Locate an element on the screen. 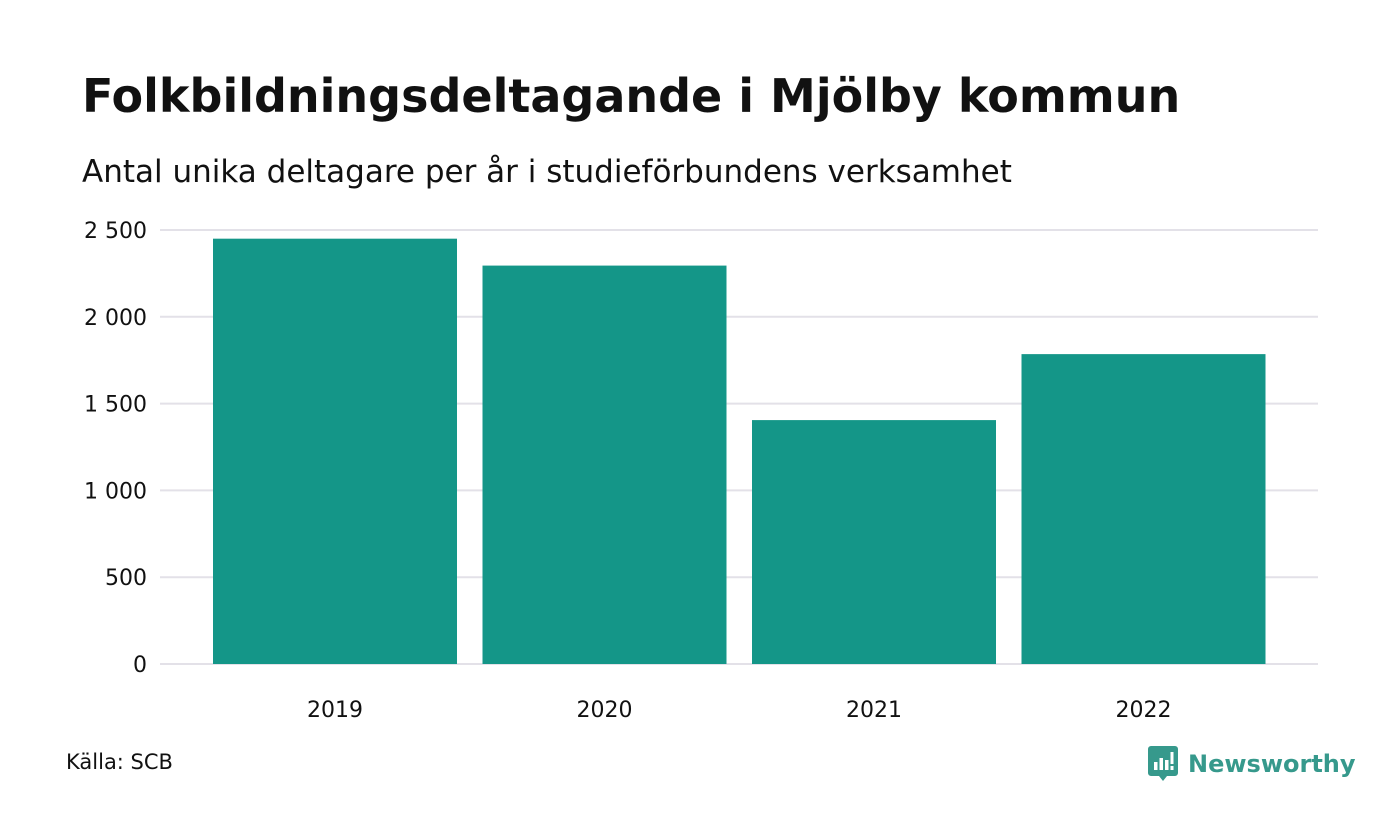 This screenshot has width=1400, height=840. bar-2019 is located at coordinates (335, 451).